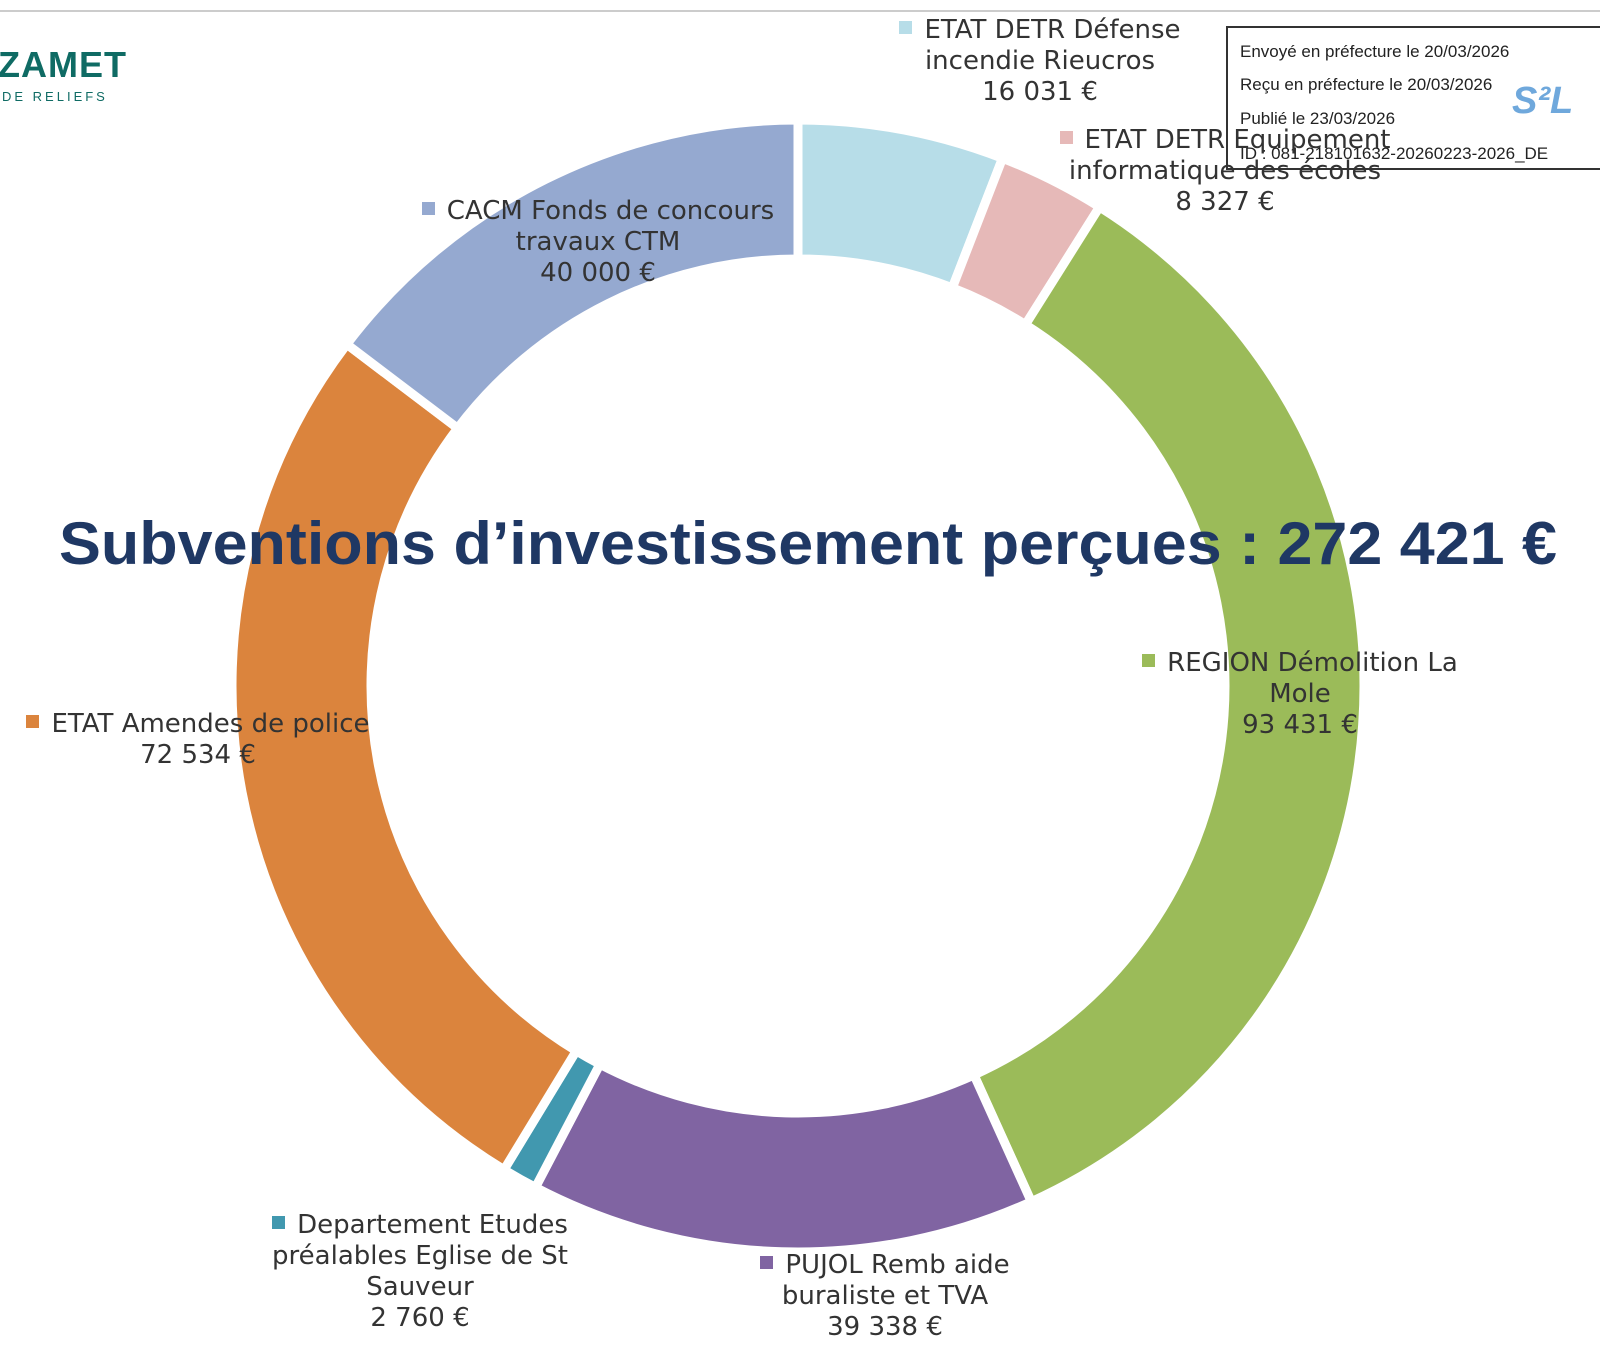 The width and height of the screenshot is (1600, 1364). Describe the element at coordinates (1052, 45) in the screenshot. I see `category-label: ETAT DETR Défense incendie Rieucros` at that location.